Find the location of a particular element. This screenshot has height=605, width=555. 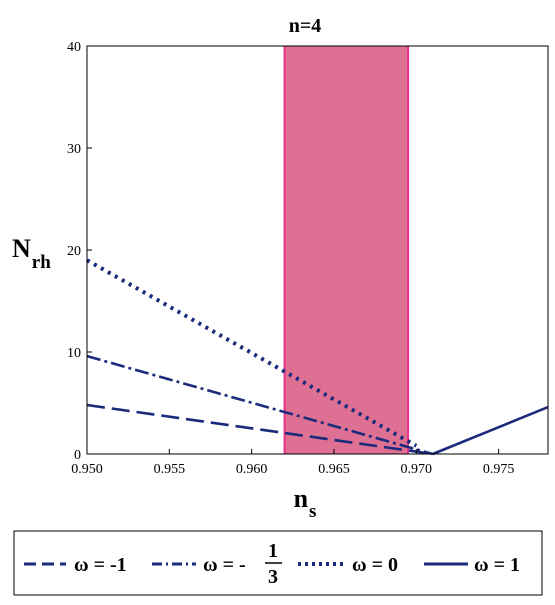

y-tick-label: 20 is located at coordinates (74, 251).